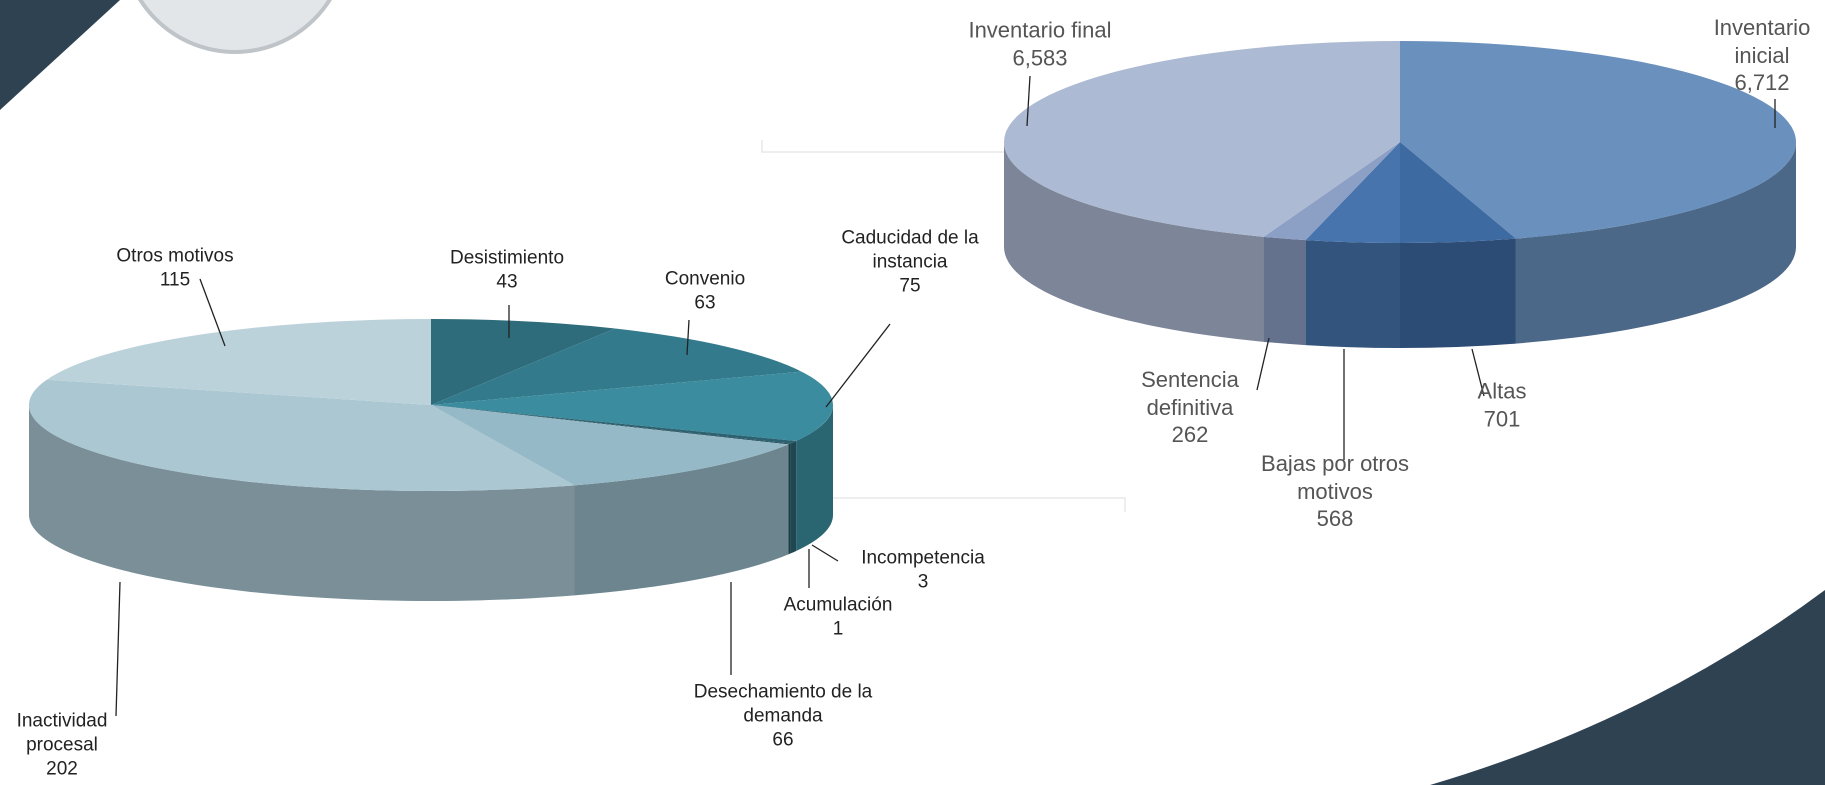 This screenshot has height=785, width=1825. Describe the element at coordinates (1335, 518) in the screenshot. I see `label-value: 568` at that location.